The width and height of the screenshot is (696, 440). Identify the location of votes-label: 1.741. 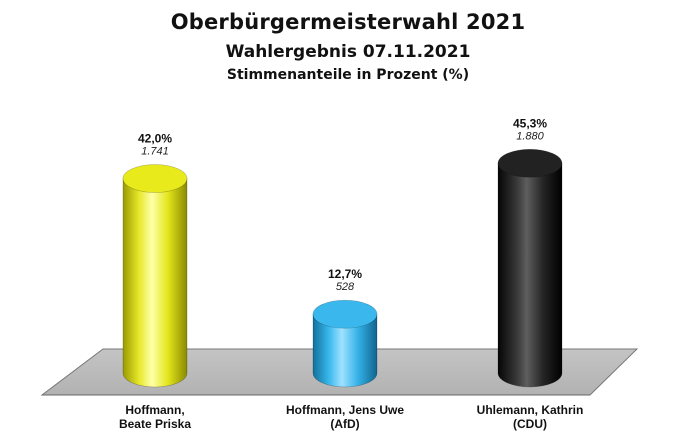
(155, 152).